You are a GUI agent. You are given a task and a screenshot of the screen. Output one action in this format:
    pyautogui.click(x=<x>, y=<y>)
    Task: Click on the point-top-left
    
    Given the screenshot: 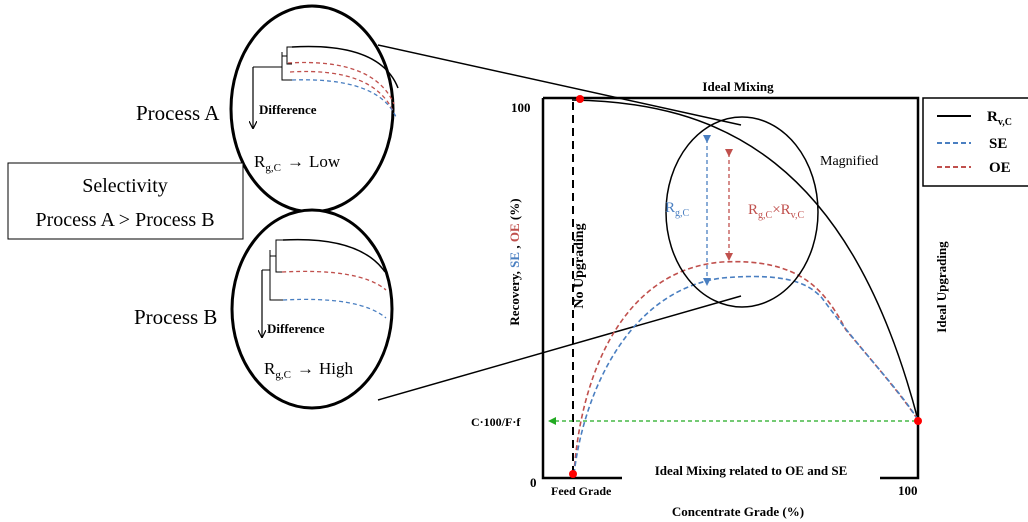 What is the action you would take?
    pyautogui.click(x=580, y=99)
    